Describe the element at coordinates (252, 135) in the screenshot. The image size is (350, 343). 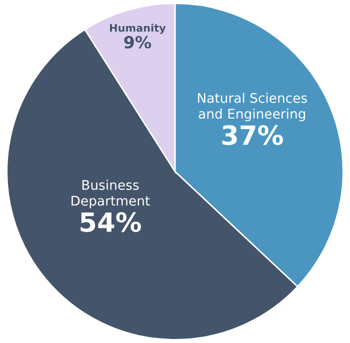
I see `data-label: 37%` at that location.